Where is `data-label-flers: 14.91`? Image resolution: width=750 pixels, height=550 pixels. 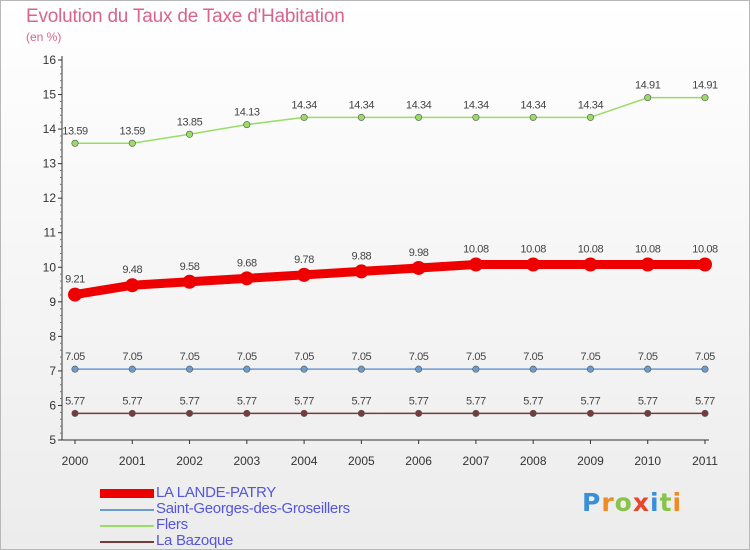
data-label-flers: 14.91 is located at coordinates (648, 86).